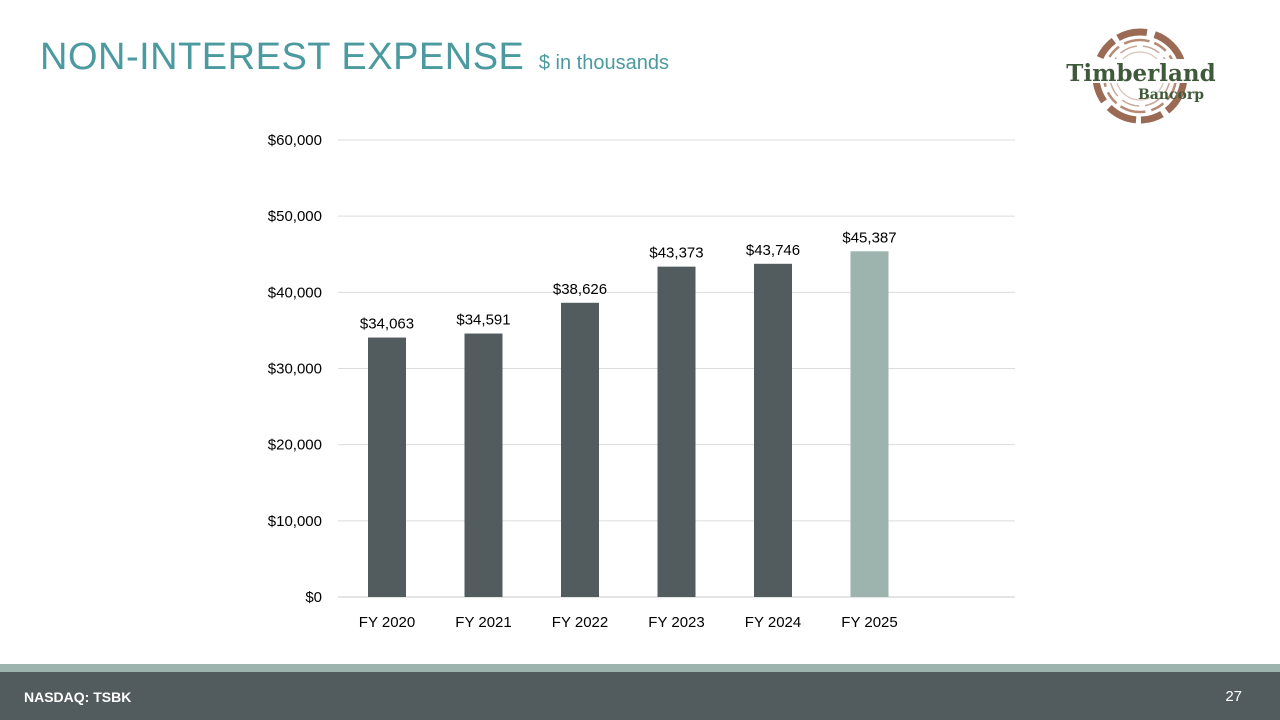 This screenshot has width=1280, height=720. I want to click on y-tick-label: $50,000, so click(295, 216).